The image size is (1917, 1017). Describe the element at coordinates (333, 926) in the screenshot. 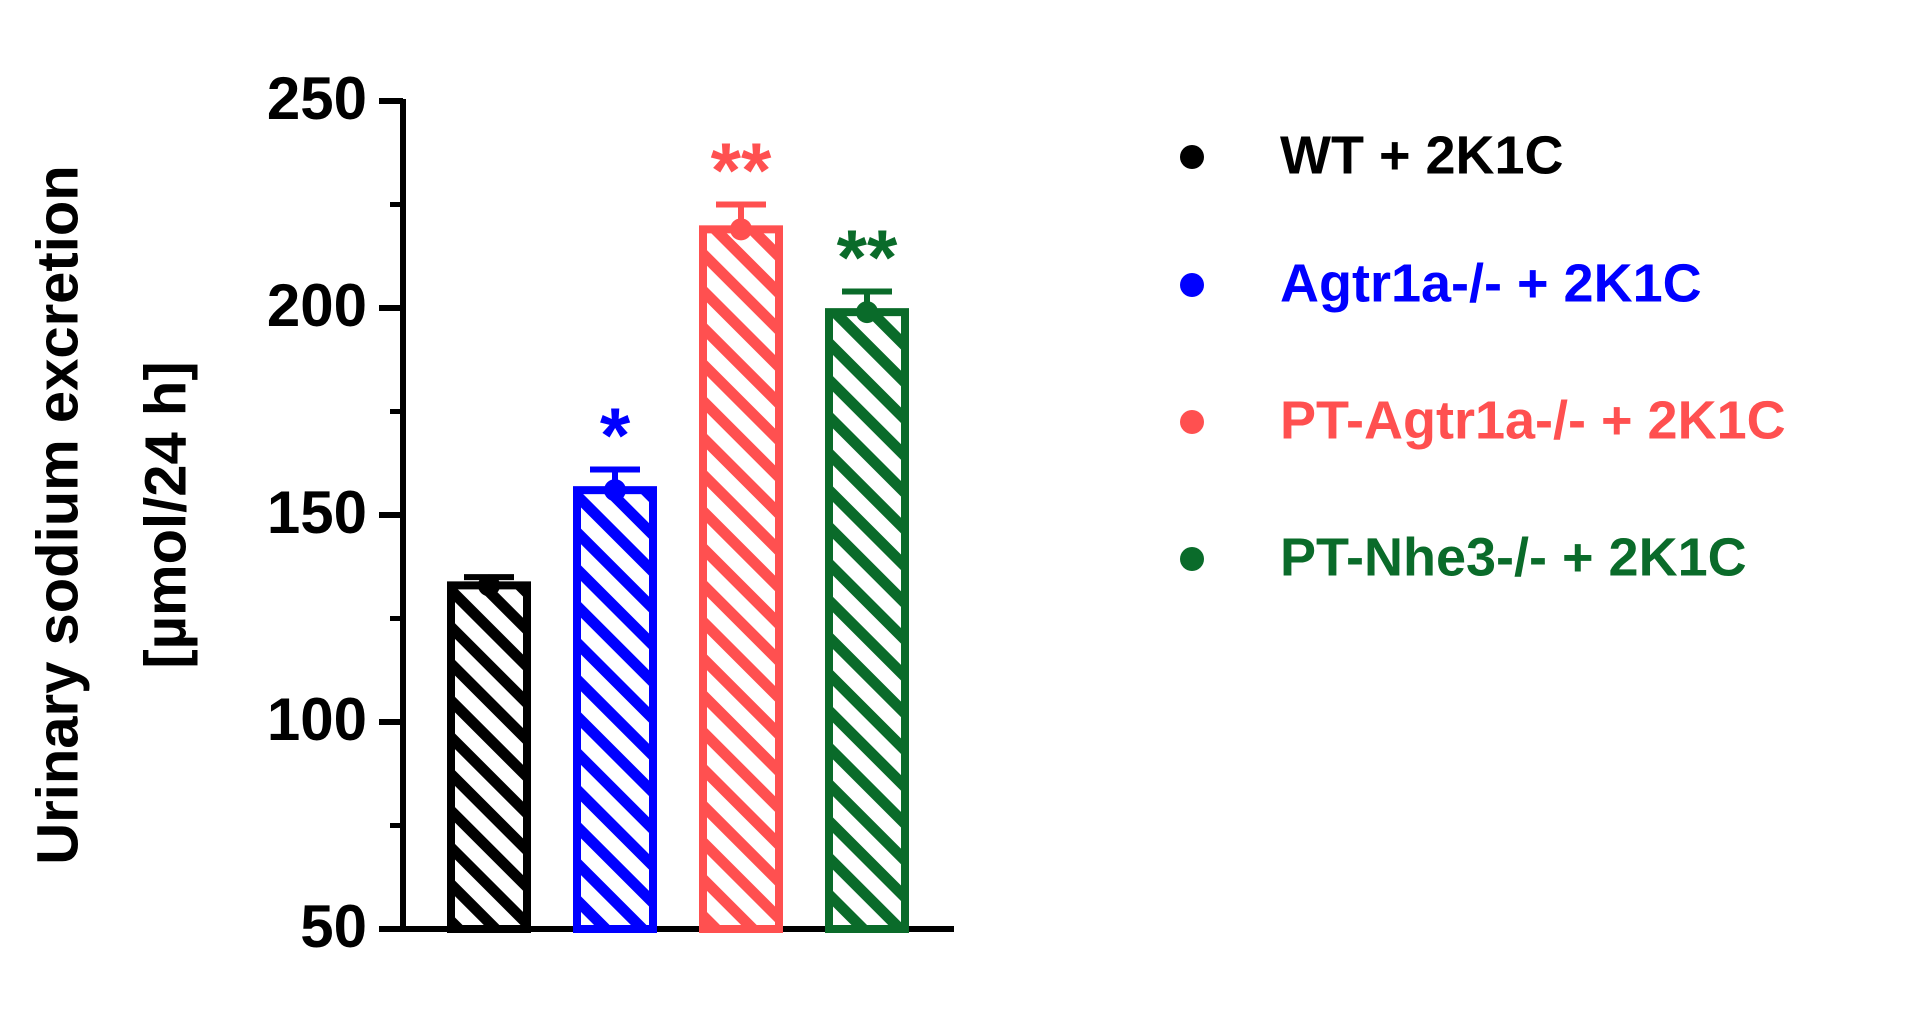

I see `y-tick-label: 50` at that location.